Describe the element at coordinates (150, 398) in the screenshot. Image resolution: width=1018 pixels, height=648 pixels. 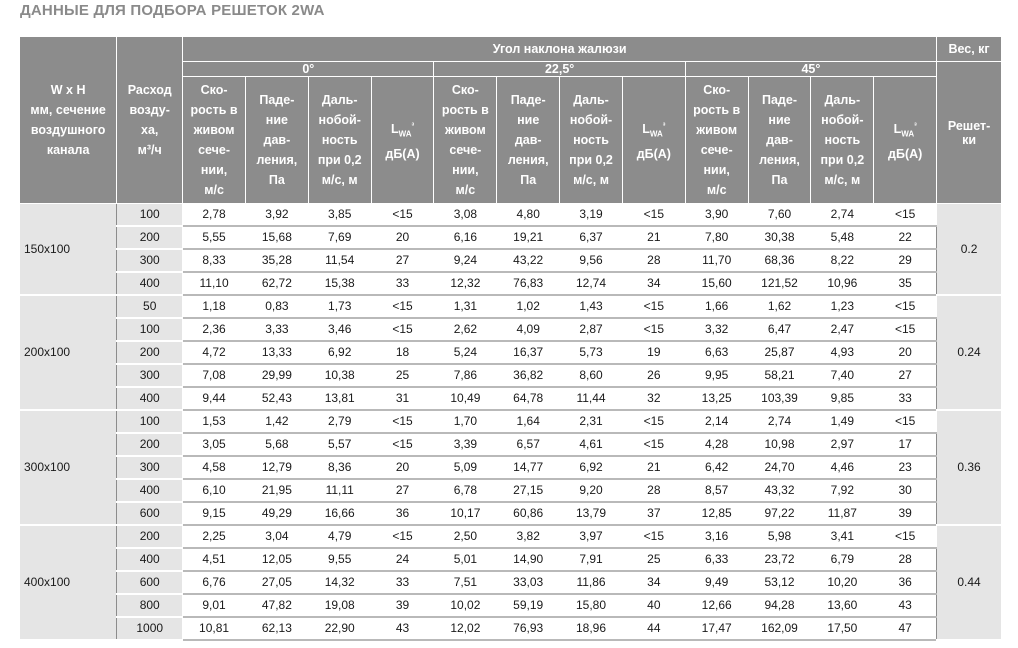
I see `airflow-cell: 400` at that location.